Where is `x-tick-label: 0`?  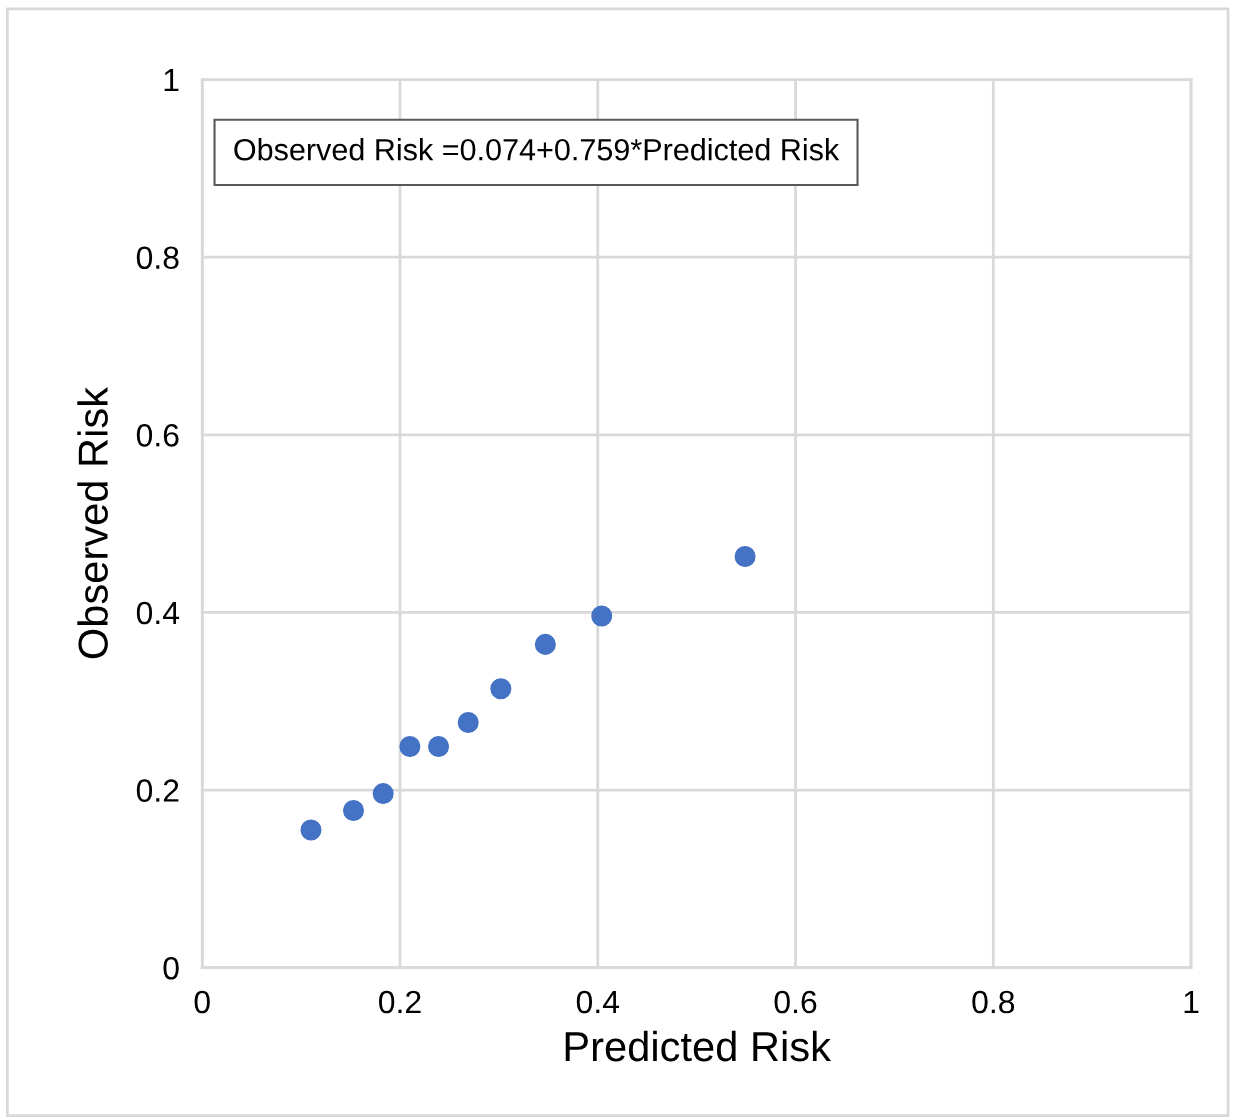 x-tick-label: 0 is located at coordinates (202, 1002).